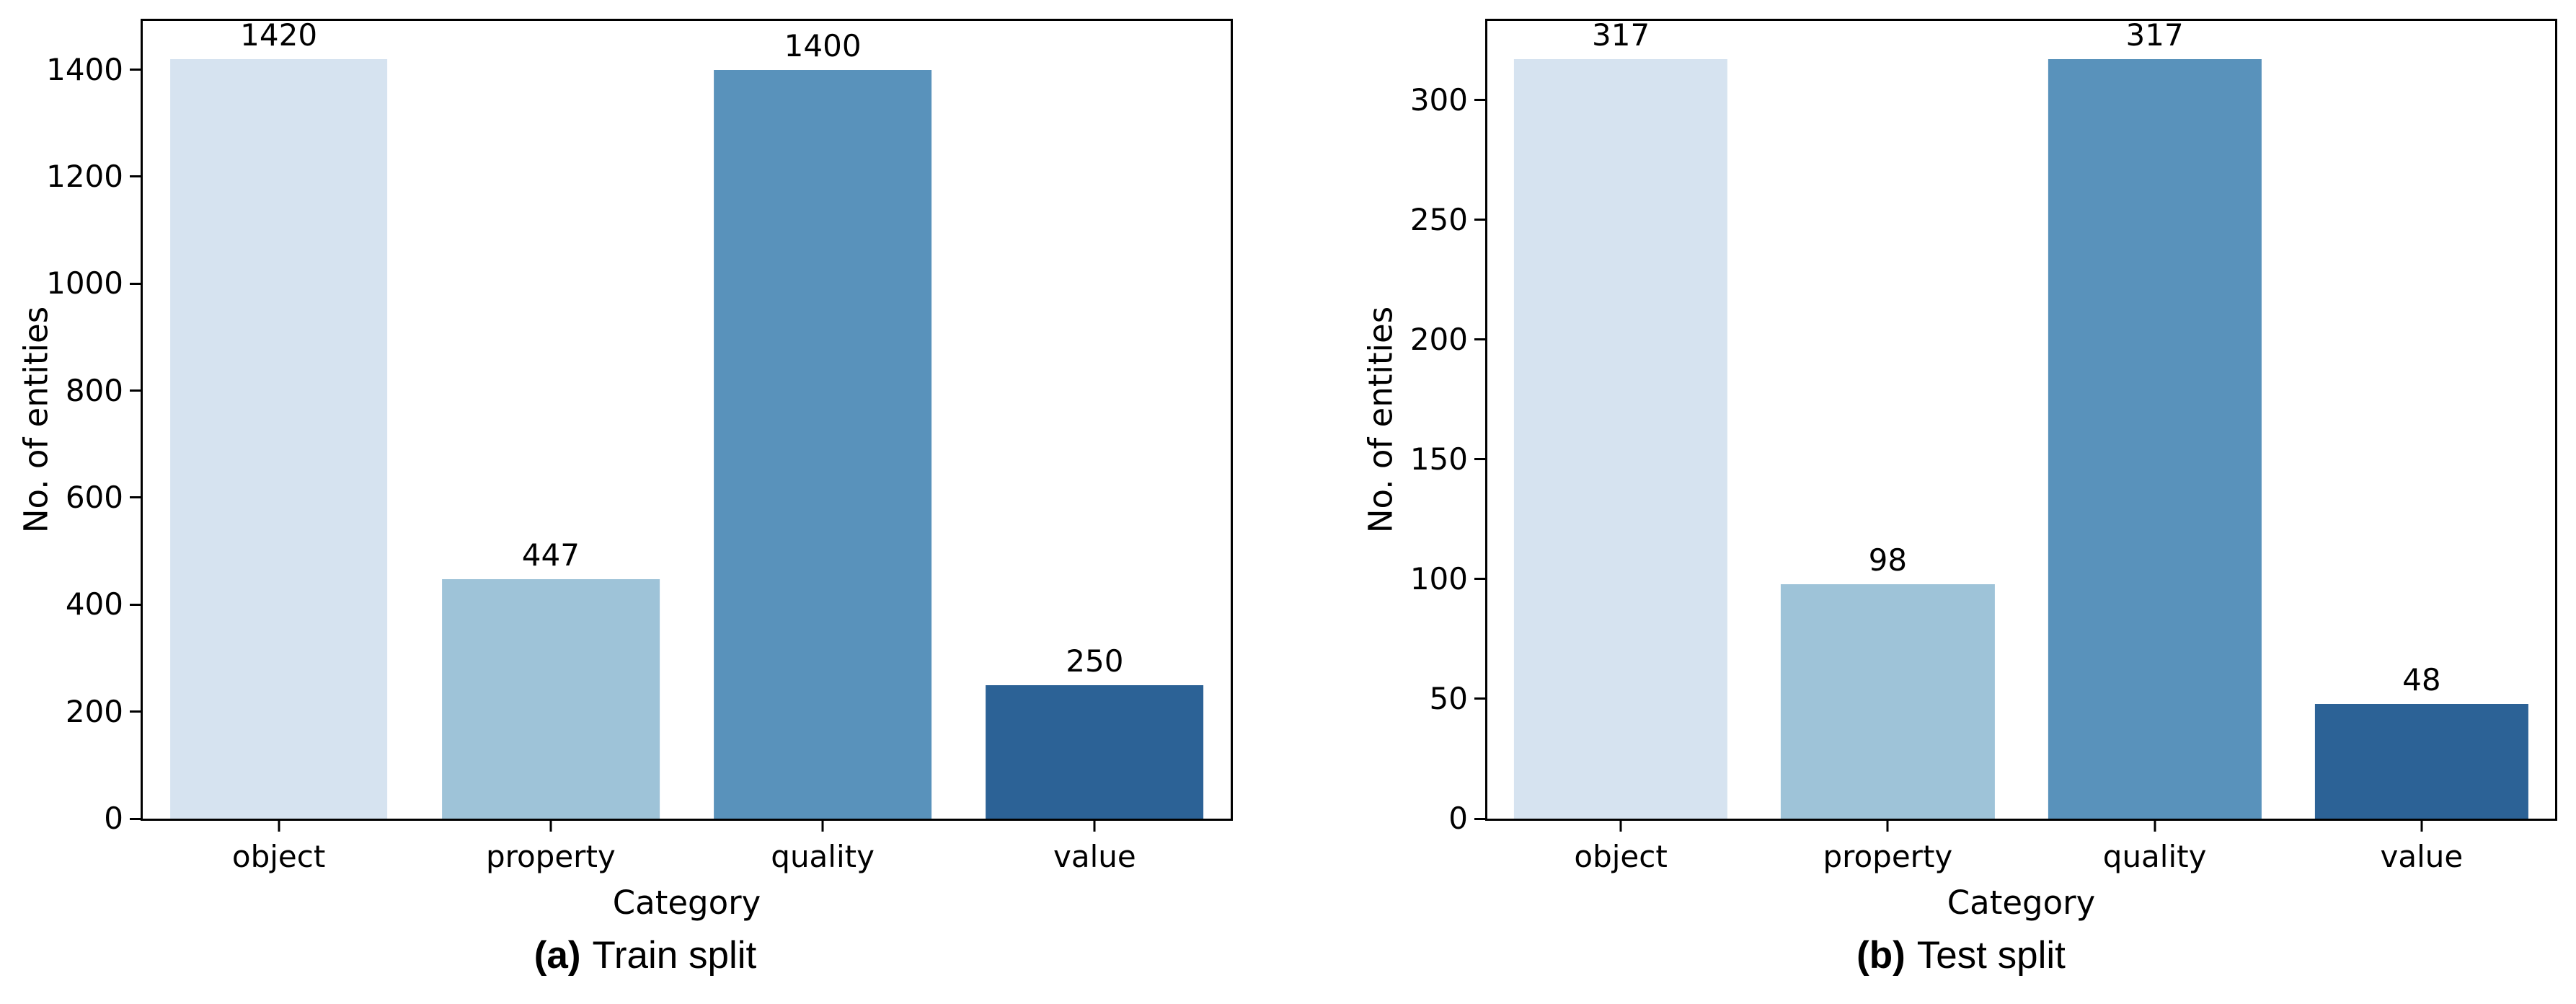  I want to click on test-split-caption: (b) Test split, so click(1961, 956).